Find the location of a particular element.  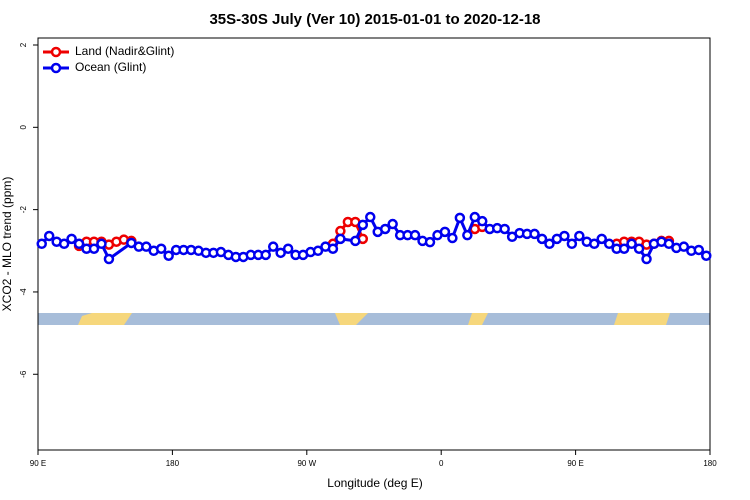

y-axis-label: XCO2 - MLO trend (ppm) is located at coordinates (7, 244).